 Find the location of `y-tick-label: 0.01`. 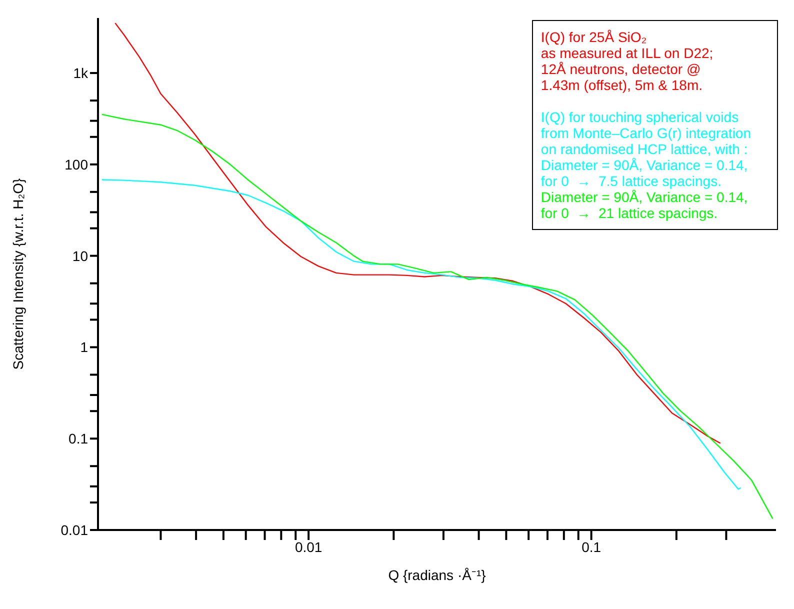

y-tick-label: 0.01 is located at coordinates (74, 530).